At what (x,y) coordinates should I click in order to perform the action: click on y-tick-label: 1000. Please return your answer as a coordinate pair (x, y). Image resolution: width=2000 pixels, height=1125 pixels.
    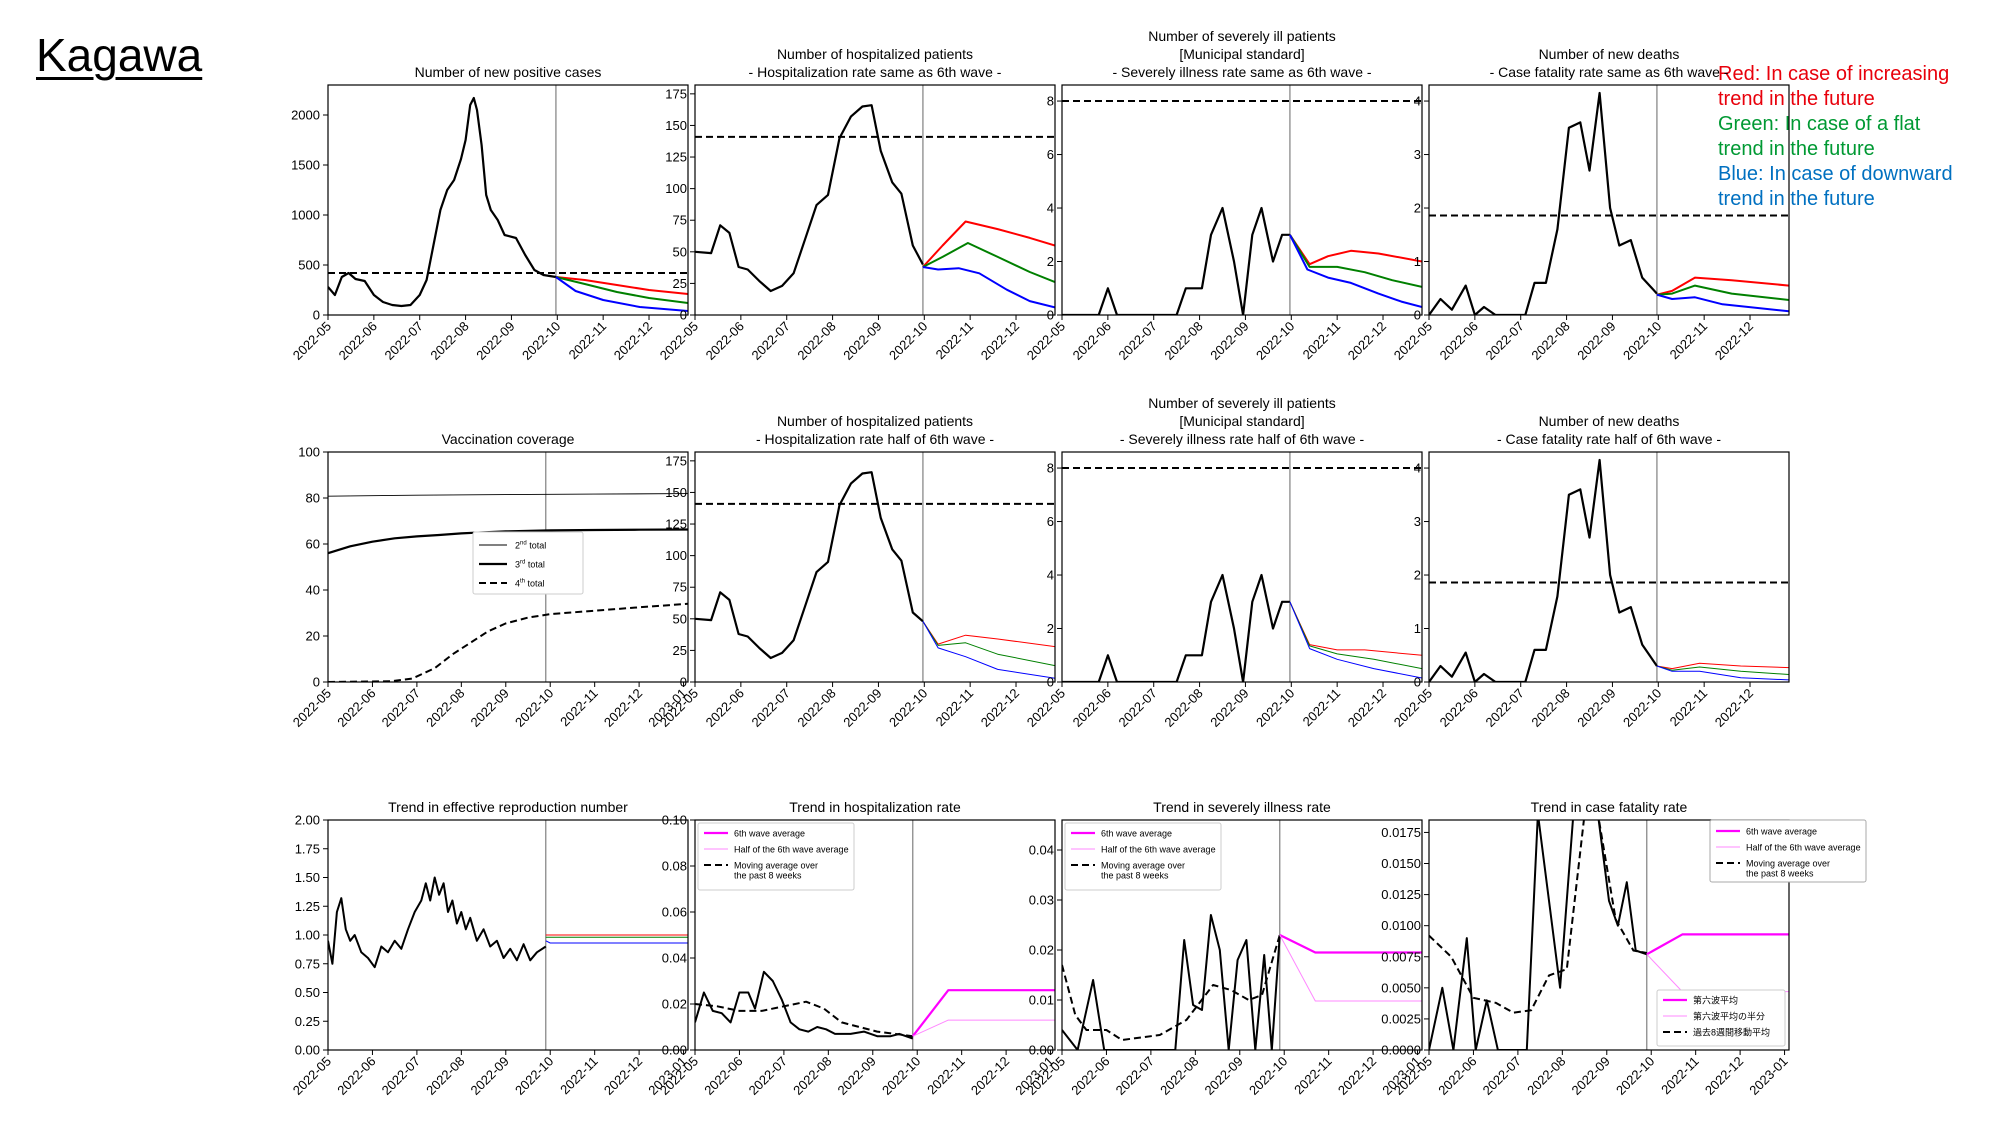
    Looking at the image, I should click on (305, 215).